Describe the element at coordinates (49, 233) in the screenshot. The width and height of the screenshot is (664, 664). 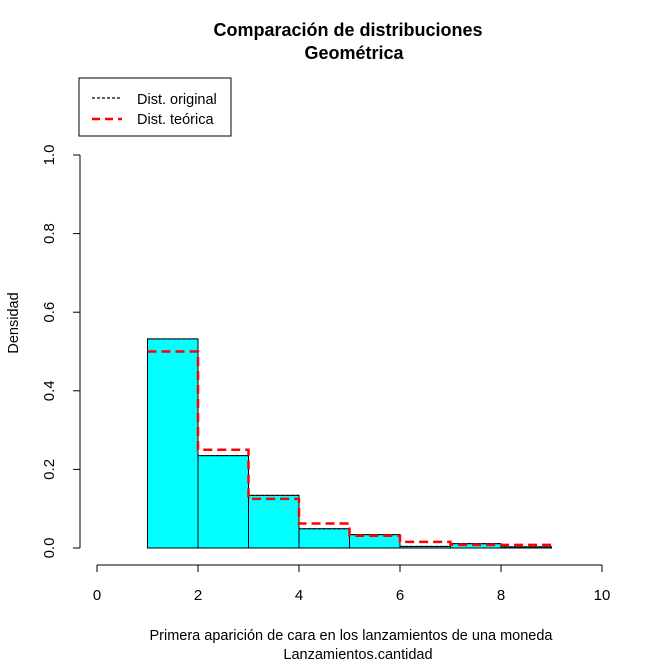
I see `y-tick-label: 0.8` at that location.